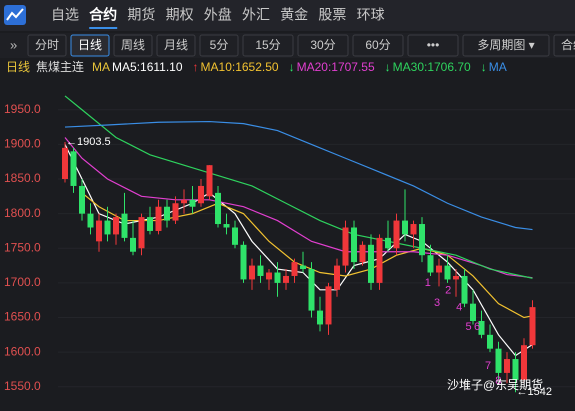 The width and height of the screenshot is (575, 411). Describe the element at coordinates (371, 15) in the screenshot. I see `nav-tab: 环球` at that location.